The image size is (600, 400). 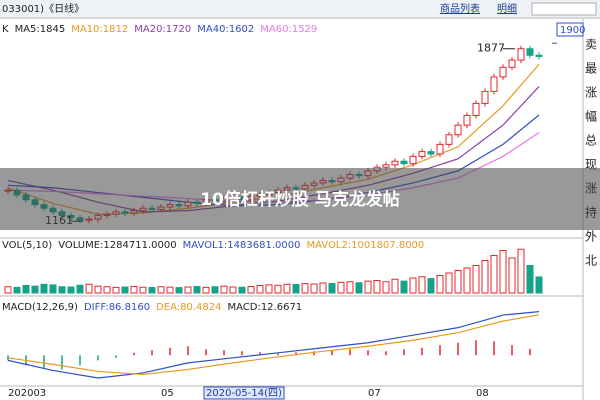 I want to click on x-tick-label: 2020-05-14(四), so click(x=244, y=393).